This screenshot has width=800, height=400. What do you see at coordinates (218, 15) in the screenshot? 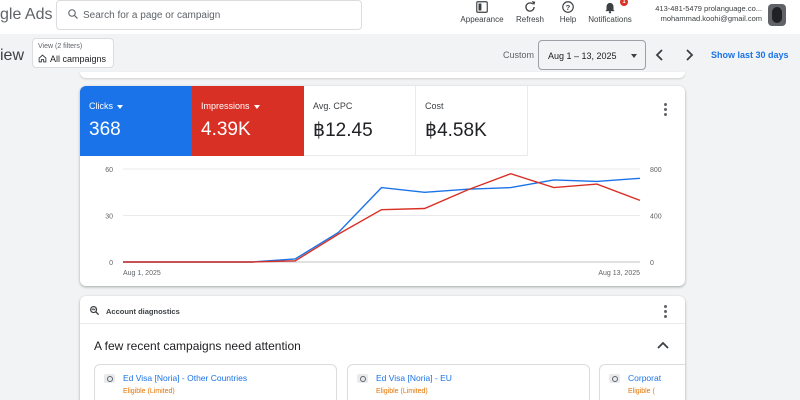
I see `search-input` at bounding box center [218, 15].